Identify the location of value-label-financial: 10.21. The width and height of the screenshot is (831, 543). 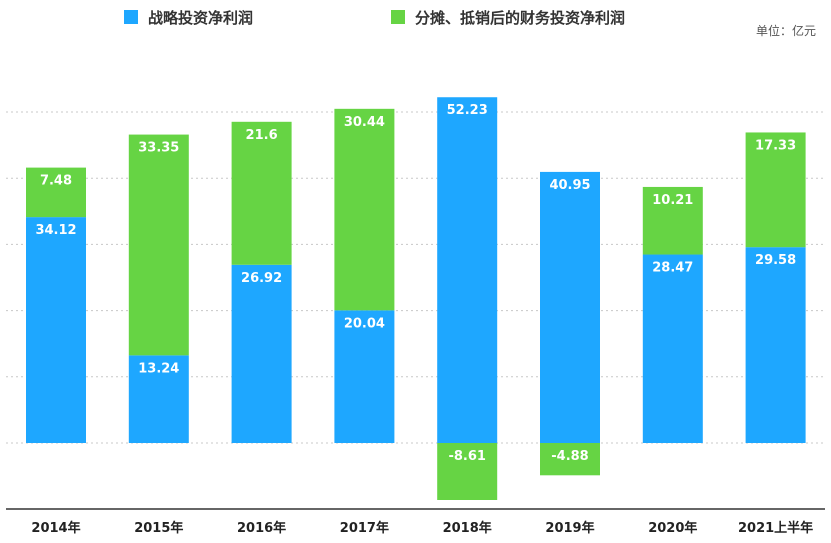
(672, 200).